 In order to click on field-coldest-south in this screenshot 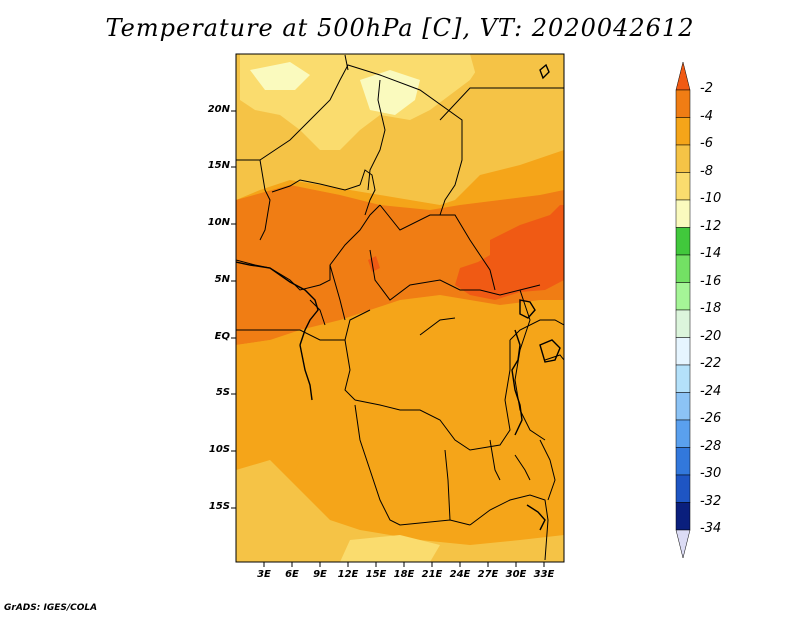, I will do `click(390, 548)`.